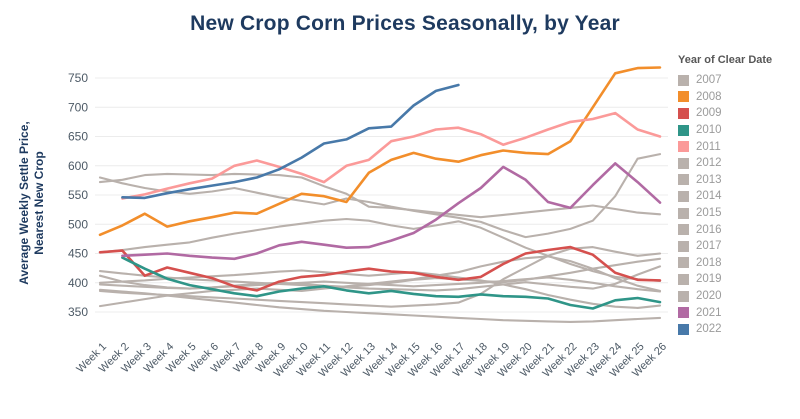 The image size is (800, 419). Describe the element at coordinates (709, 246) in the screenshot. I see `legend-label: 2017` at that location.